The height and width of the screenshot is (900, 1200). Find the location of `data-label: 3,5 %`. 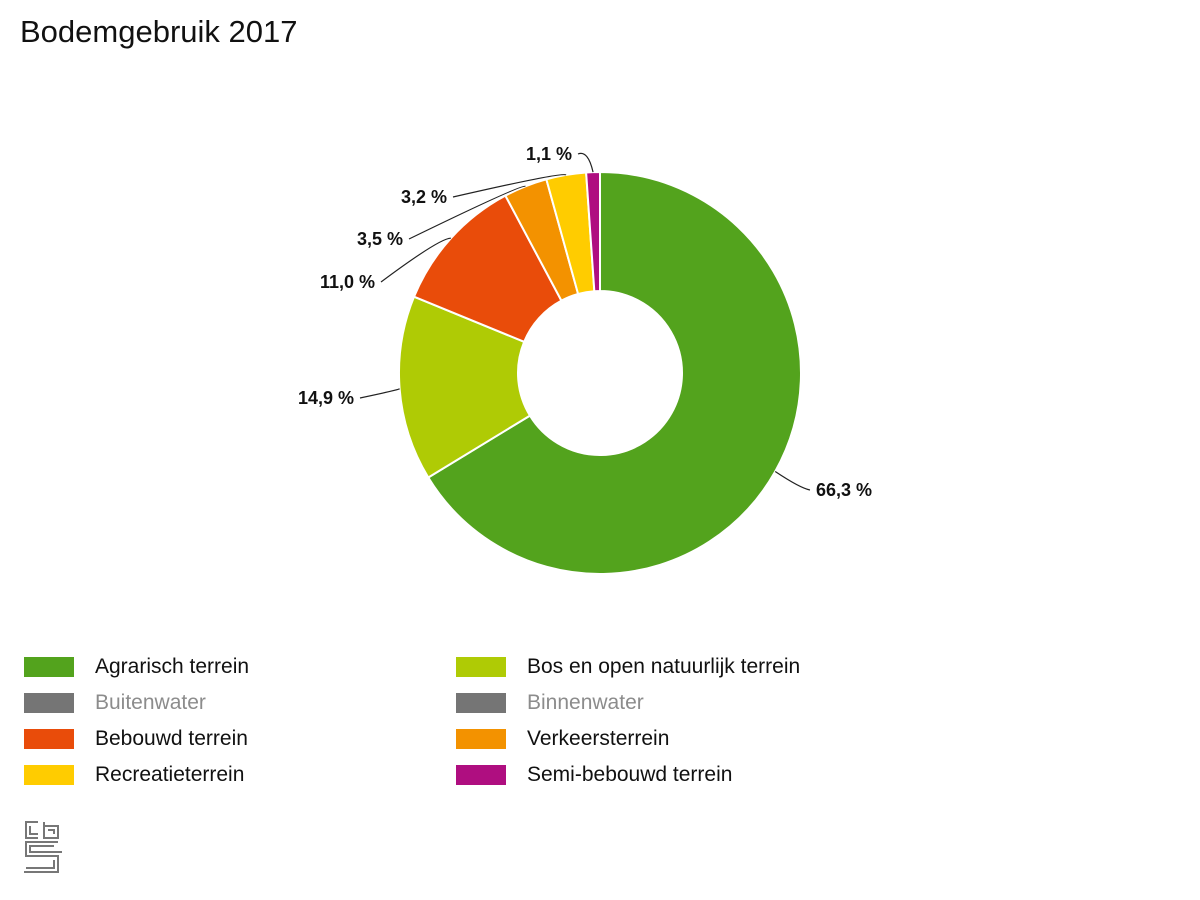

data-label: 3,5 % is located at coordinates (380, 239).